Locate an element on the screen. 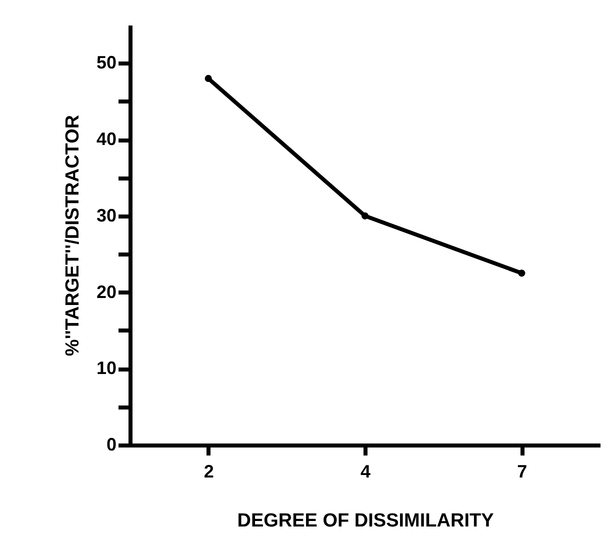 The image size is (616, 550). y-tick-label: 40 is located at coordinates (106, 139).